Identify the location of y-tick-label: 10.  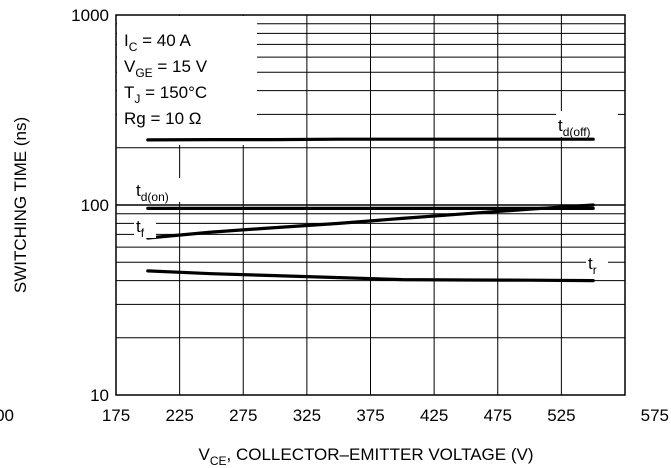
(99, 395).